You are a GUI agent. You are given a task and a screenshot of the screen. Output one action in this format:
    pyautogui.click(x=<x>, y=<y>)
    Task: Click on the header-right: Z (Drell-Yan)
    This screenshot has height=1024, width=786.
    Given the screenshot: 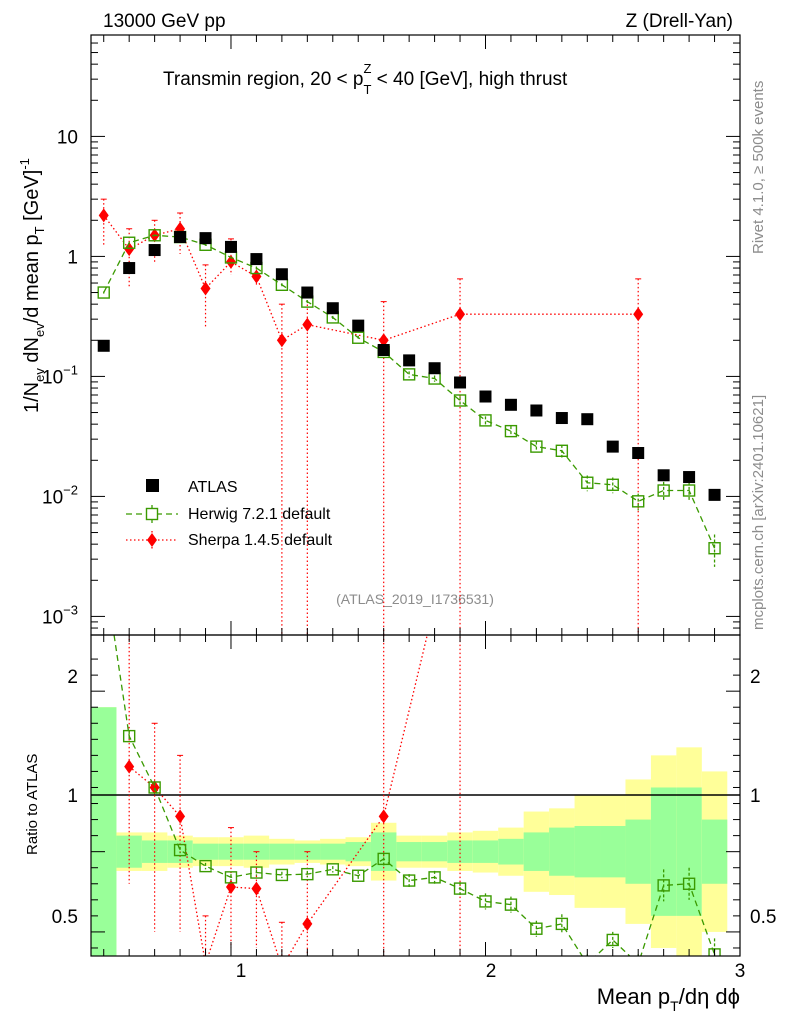 What is the action you would take?
    pyautogui.click(x=679, y=21)
    